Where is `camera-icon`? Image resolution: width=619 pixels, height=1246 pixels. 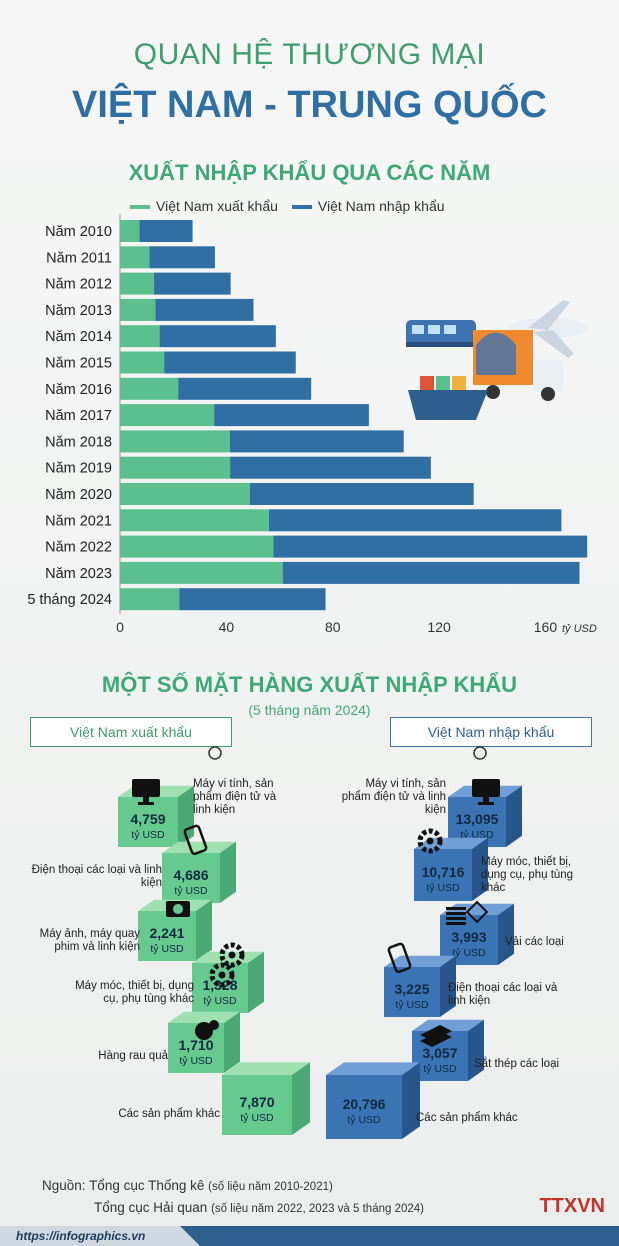
camera-icon is located at coordinates (178, 909).